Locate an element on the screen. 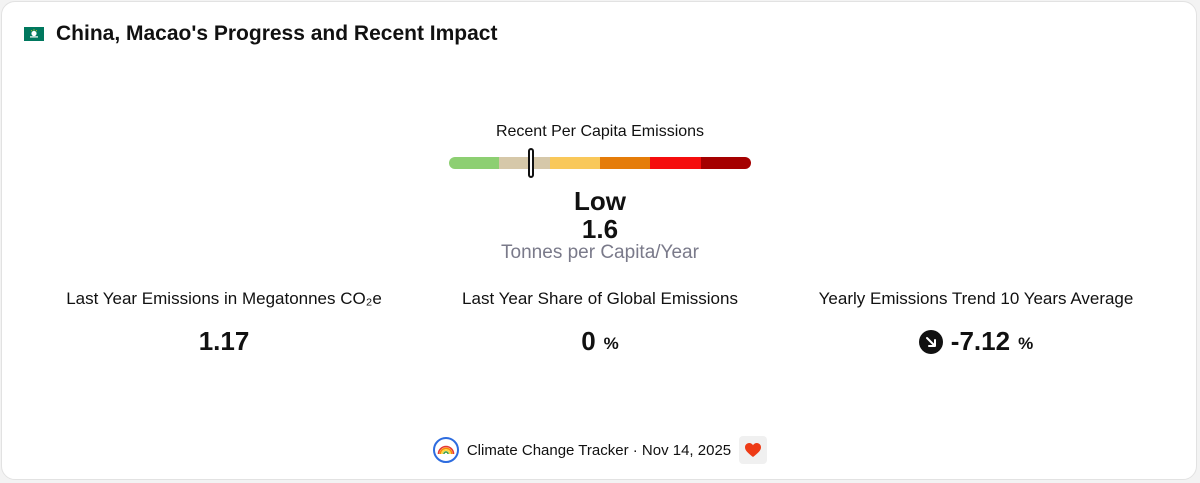 The height and width of the screenshot is (483, 1200). rainbow-logo-icon is located at coordinates (445, 450).